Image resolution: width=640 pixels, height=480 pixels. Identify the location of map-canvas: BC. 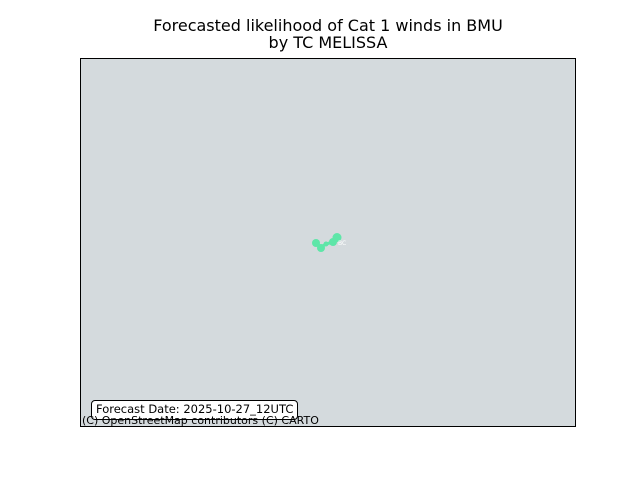
(329, 242).